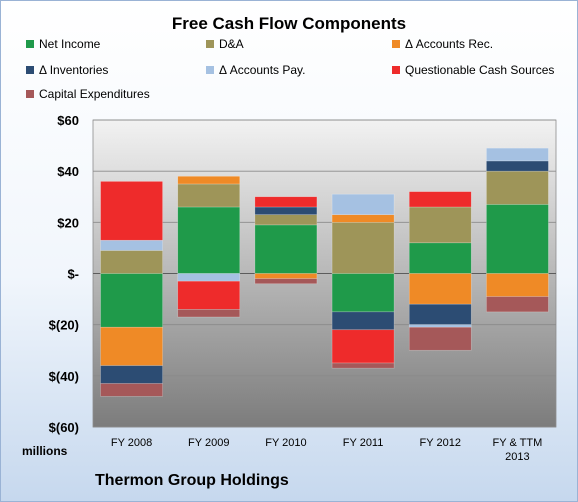 Image resolution: width=578 pixels, height=502 pixels. What do you see at coordinates (363, 443) in the screenshot?
I see `x-tick-label: FY 2011` at bounding box center [363, 443].